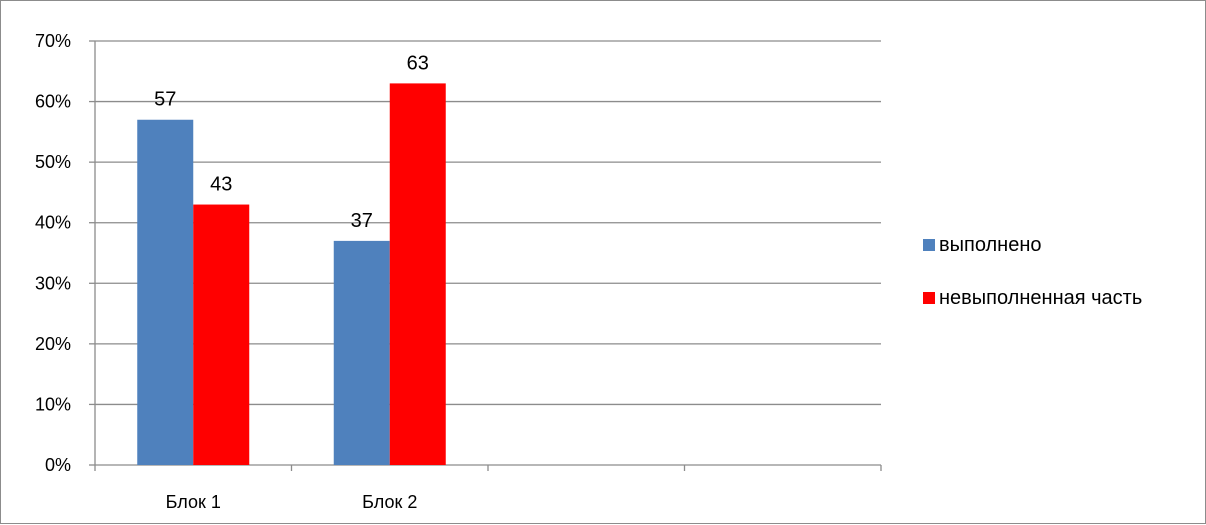 The width and height of the screenshot is (1206, 525). I want to click on y-tick-label: 60%, so click(53, 102).